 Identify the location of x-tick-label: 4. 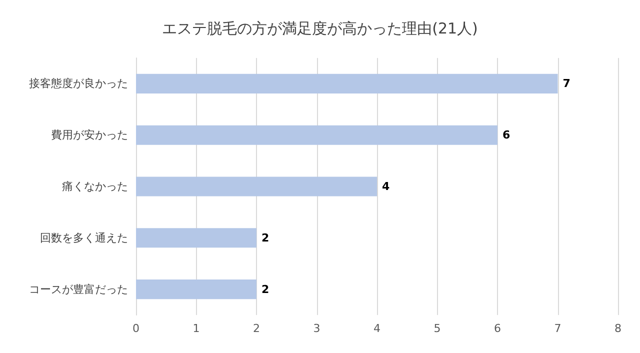
(377, 328).